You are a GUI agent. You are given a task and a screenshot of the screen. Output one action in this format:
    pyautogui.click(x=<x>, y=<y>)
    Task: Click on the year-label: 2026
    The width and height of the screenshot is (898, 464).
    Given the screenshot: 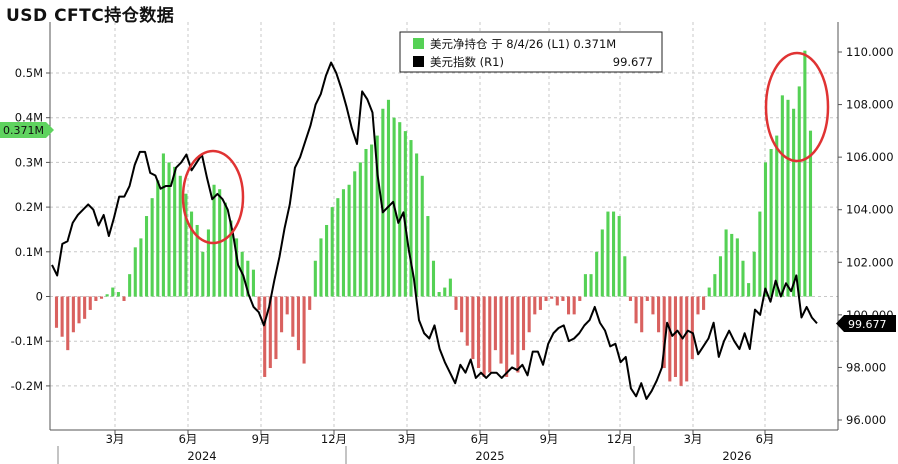 What is the action you would take?
    pyautogui.click(x=736, y=456)
    